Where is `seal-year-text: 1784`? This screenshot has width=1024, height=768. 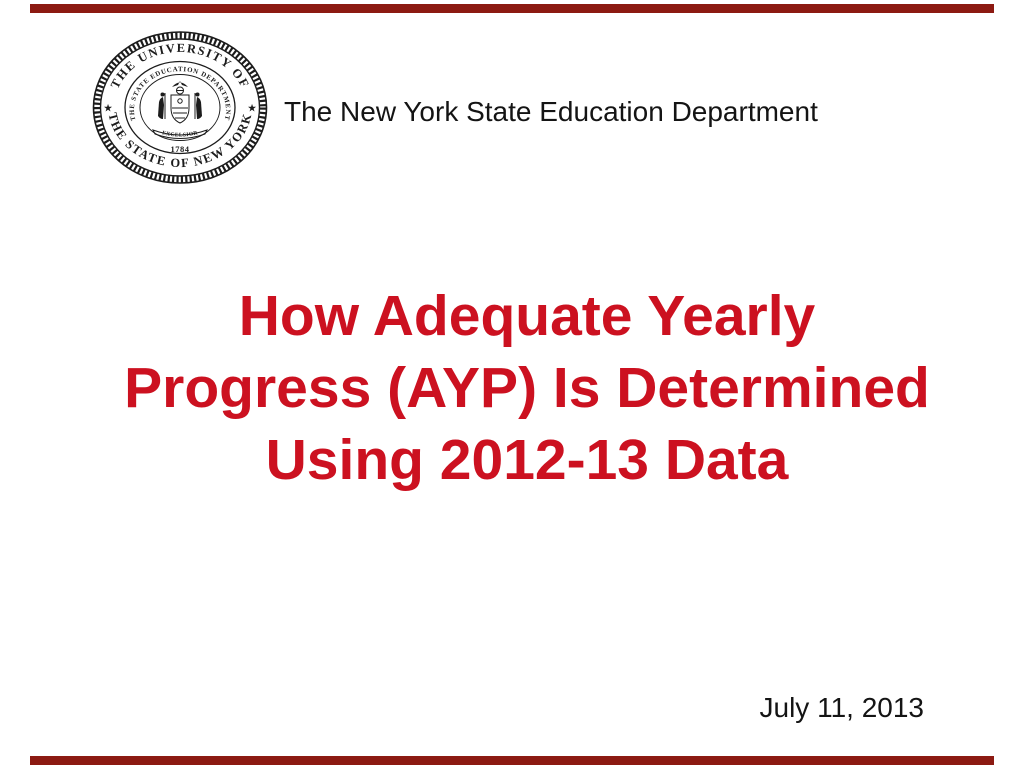
seal-year-text: 1784 is located at coordinates (180, 149).